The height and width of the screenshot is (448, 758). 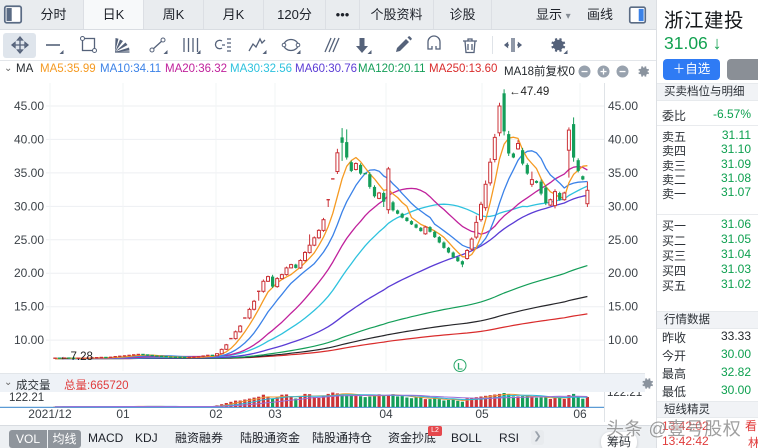 What do you see at coordinates (123, 414) in the screenshot?
I see `svg-text: 01` at bounding box center [123, 414].